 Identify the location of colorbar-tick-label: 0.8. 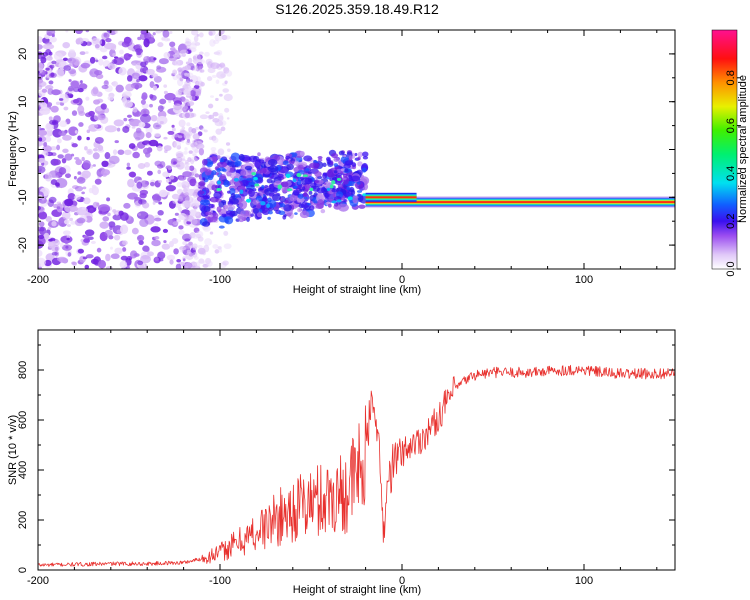
(731, 77).